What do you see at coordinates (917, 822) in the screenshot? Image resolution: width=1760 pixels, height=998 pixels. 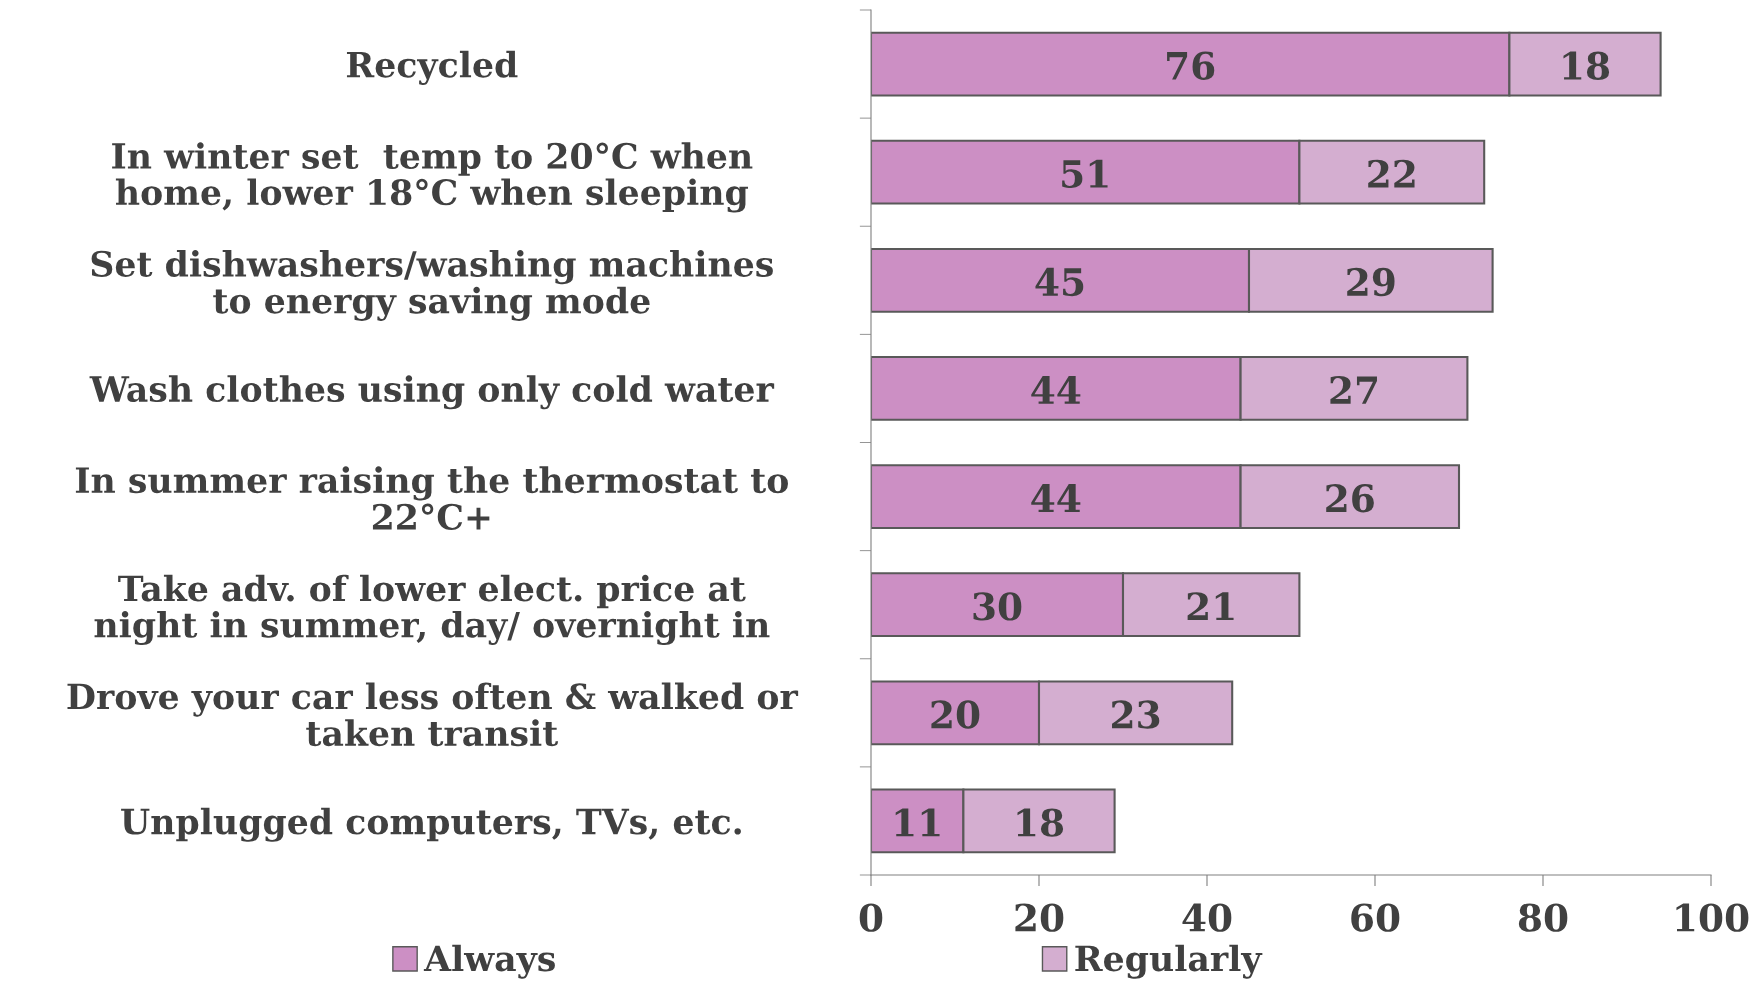 I see `data-label: 11` at bounding box center [917, 822].